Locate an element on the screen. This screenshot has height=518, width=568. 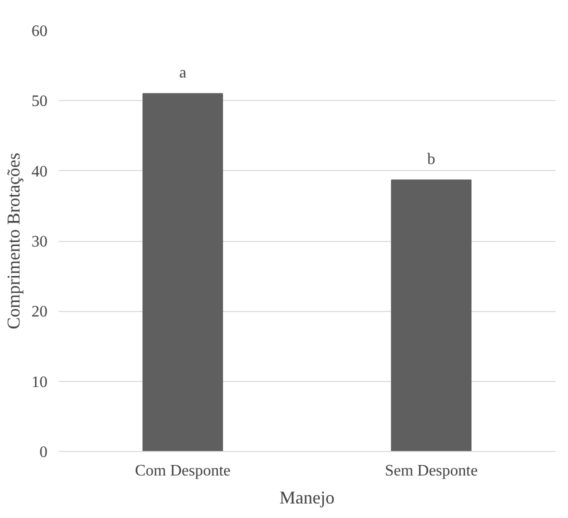
x-tick-label: Sem Desponte is located at coordinates (431, 471).